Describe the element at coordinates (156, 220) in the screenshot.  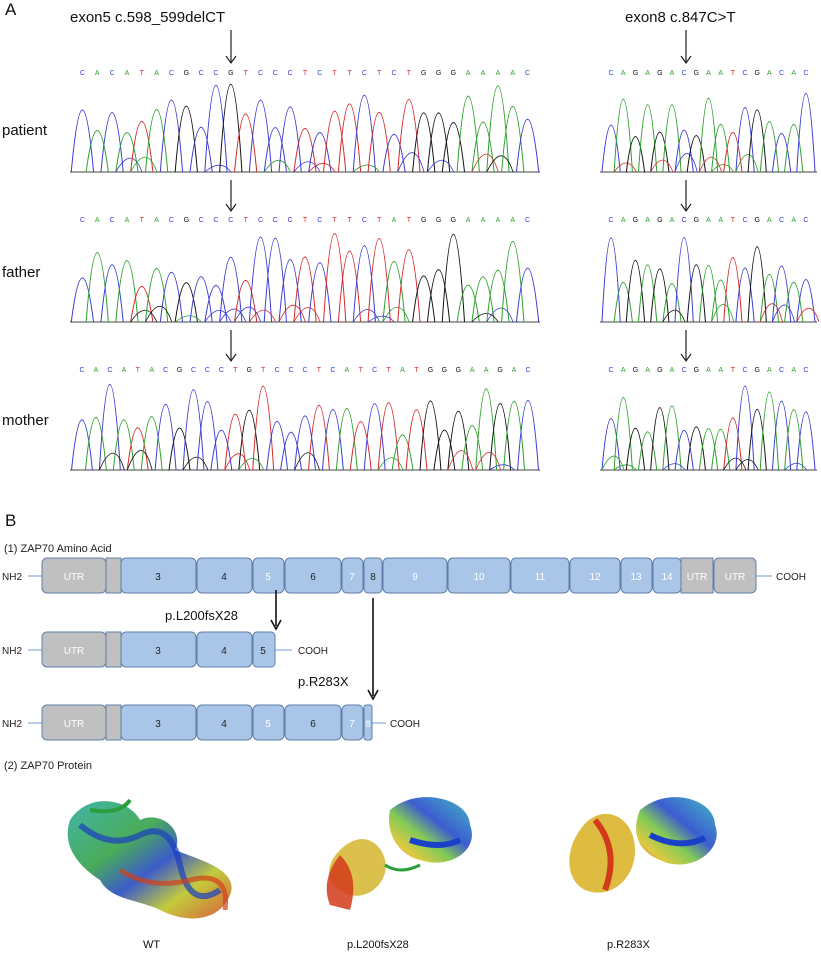
I see `base-call-left-1-5: A` at that location.